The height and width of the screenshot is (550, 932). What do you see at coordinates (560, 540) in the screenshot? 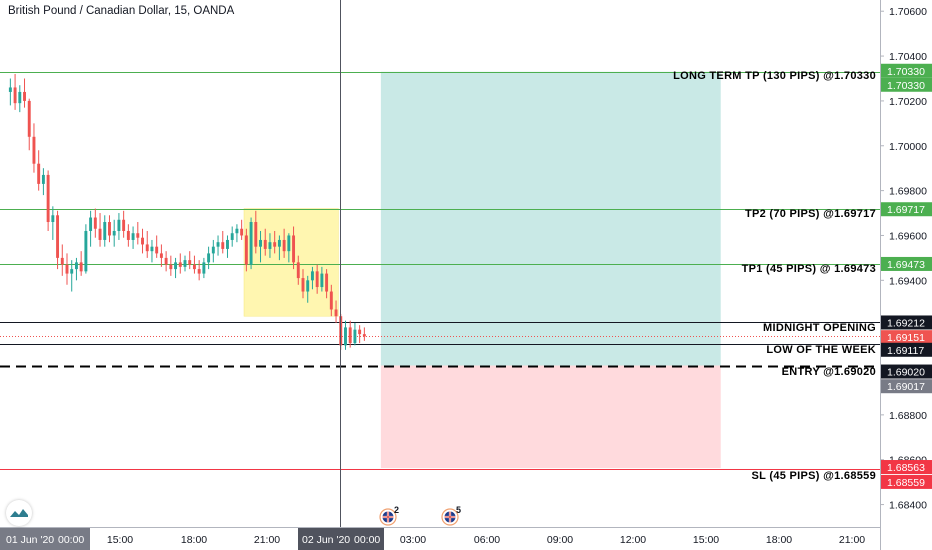
I see `time-tick-label: 09:00` at bounding box center [560, 540].